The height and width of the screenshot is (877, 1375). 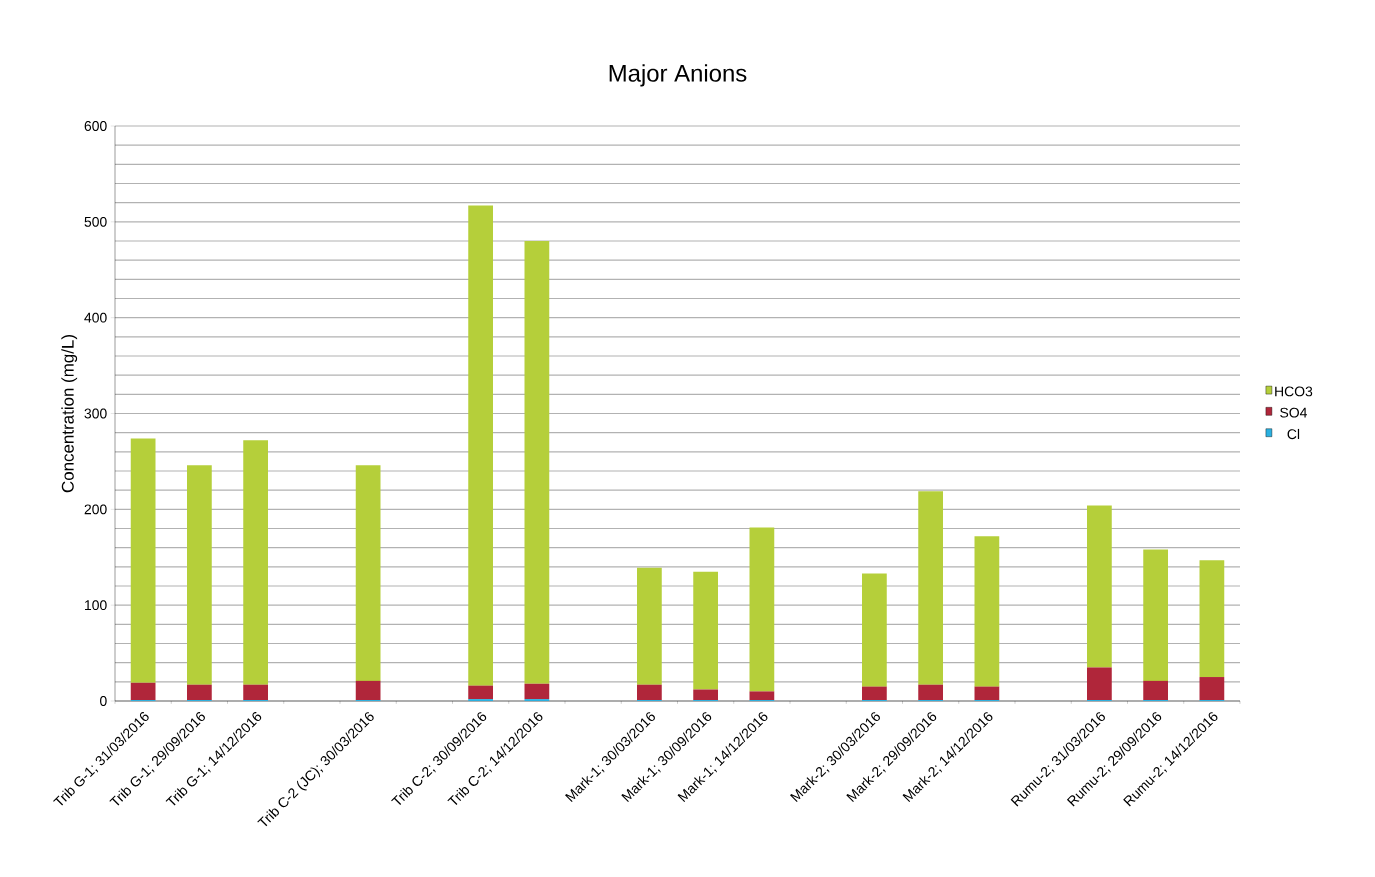 I want to click on y-tick-label: 400, so click(x=95, y=317).